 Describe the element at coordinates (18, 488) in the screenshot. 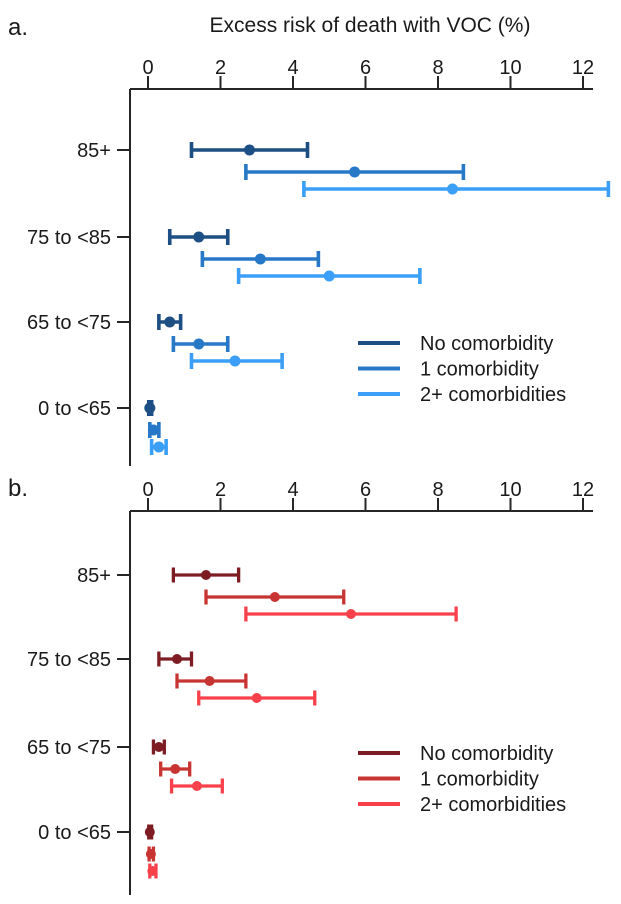

I see `panel-b-label: b.` at that location.